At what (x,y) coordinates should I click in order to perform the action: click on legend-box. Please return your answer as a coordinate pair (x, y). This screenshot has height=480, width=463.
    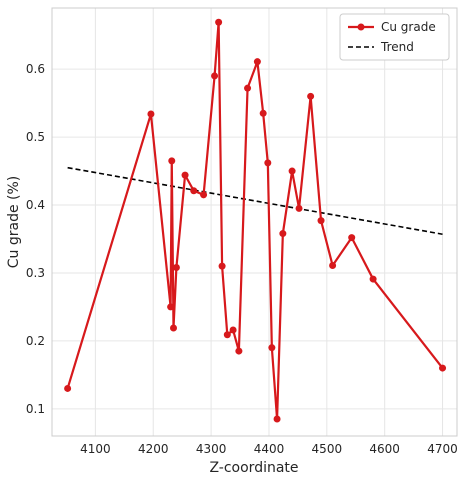
    Looking at the image, I should click on (394, 37).